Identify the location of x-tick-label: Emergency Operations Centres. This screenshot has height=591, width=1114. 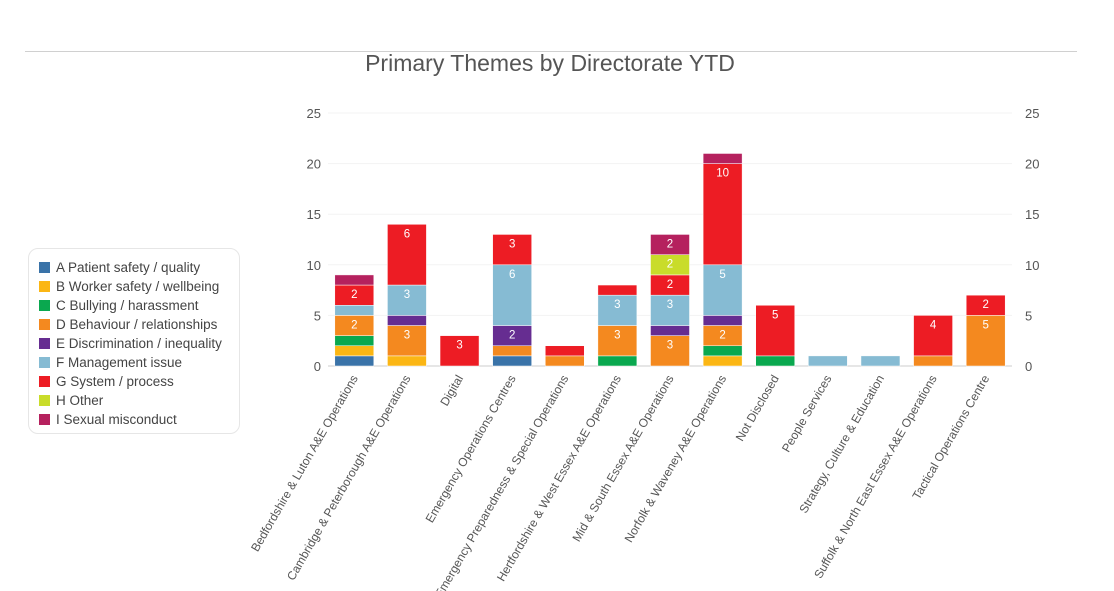
(471, 449).